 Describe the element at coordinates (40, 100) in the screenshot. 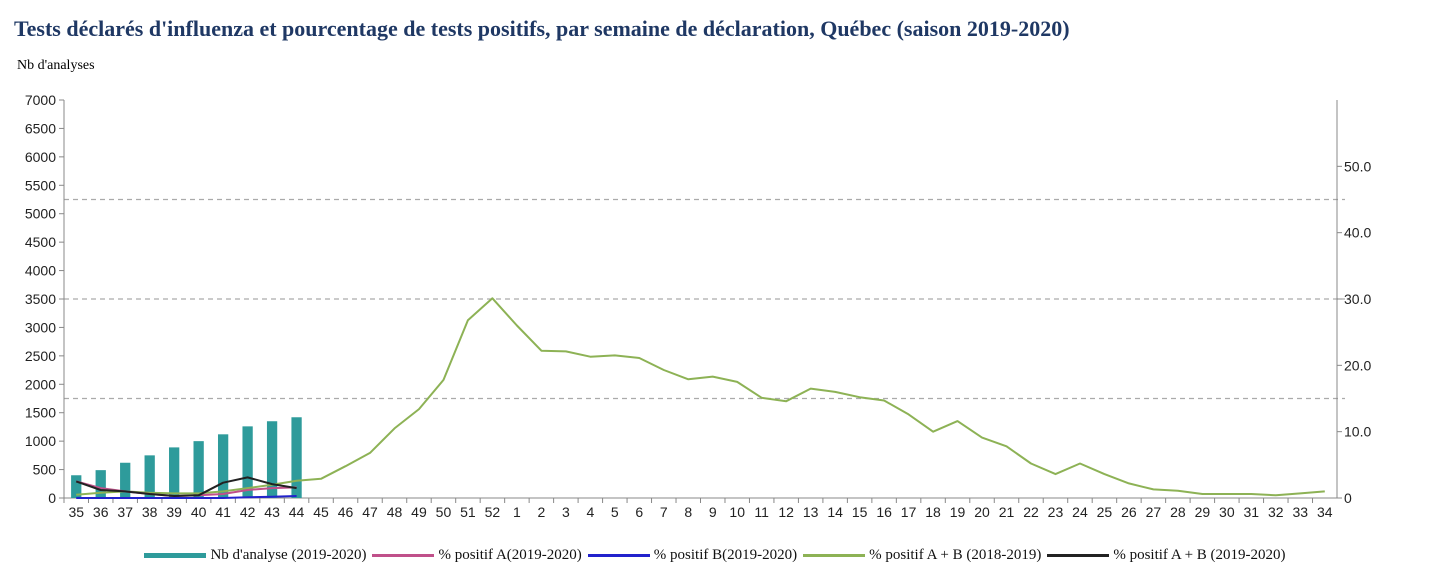

I see `y-tick-label: 7000` at that location.